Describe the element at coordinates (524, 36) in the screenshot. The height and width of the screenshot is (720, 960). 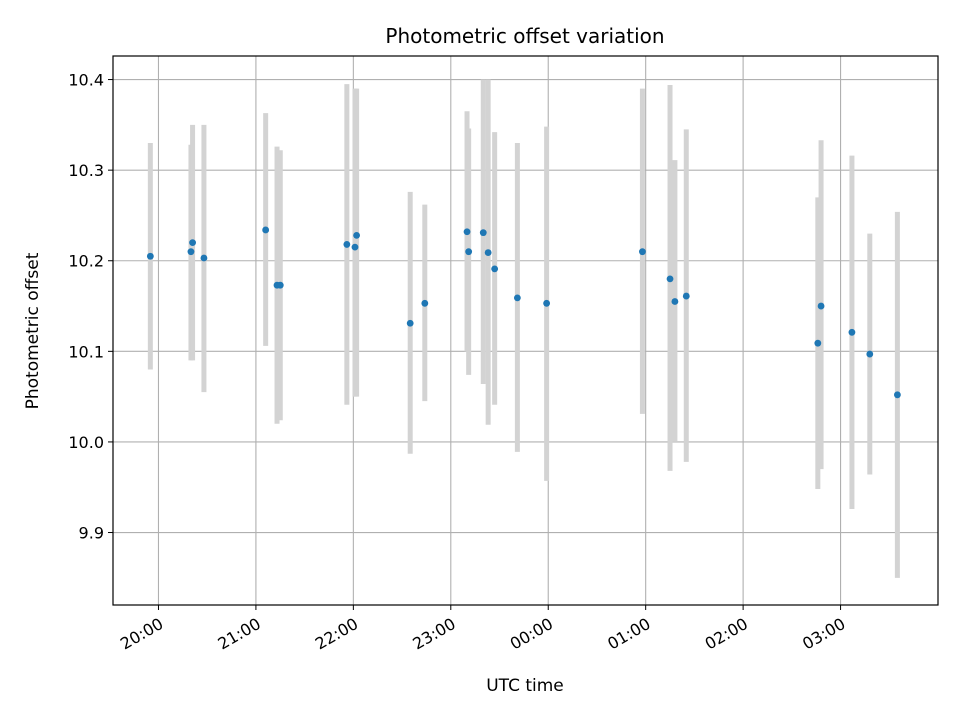
I see `chart-title: Photometric offset variation` at that location.